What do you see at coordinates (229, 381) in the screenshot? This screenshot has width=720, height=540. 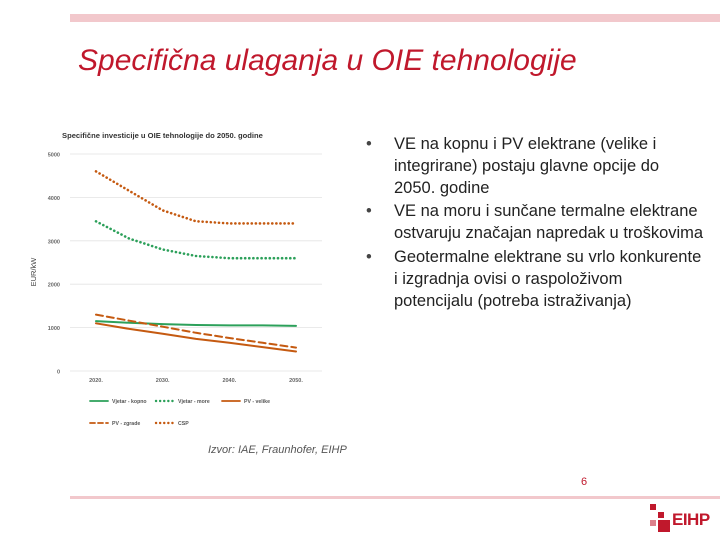 I see `x-tick-label: 2040.` at bounding box center [229, 381].